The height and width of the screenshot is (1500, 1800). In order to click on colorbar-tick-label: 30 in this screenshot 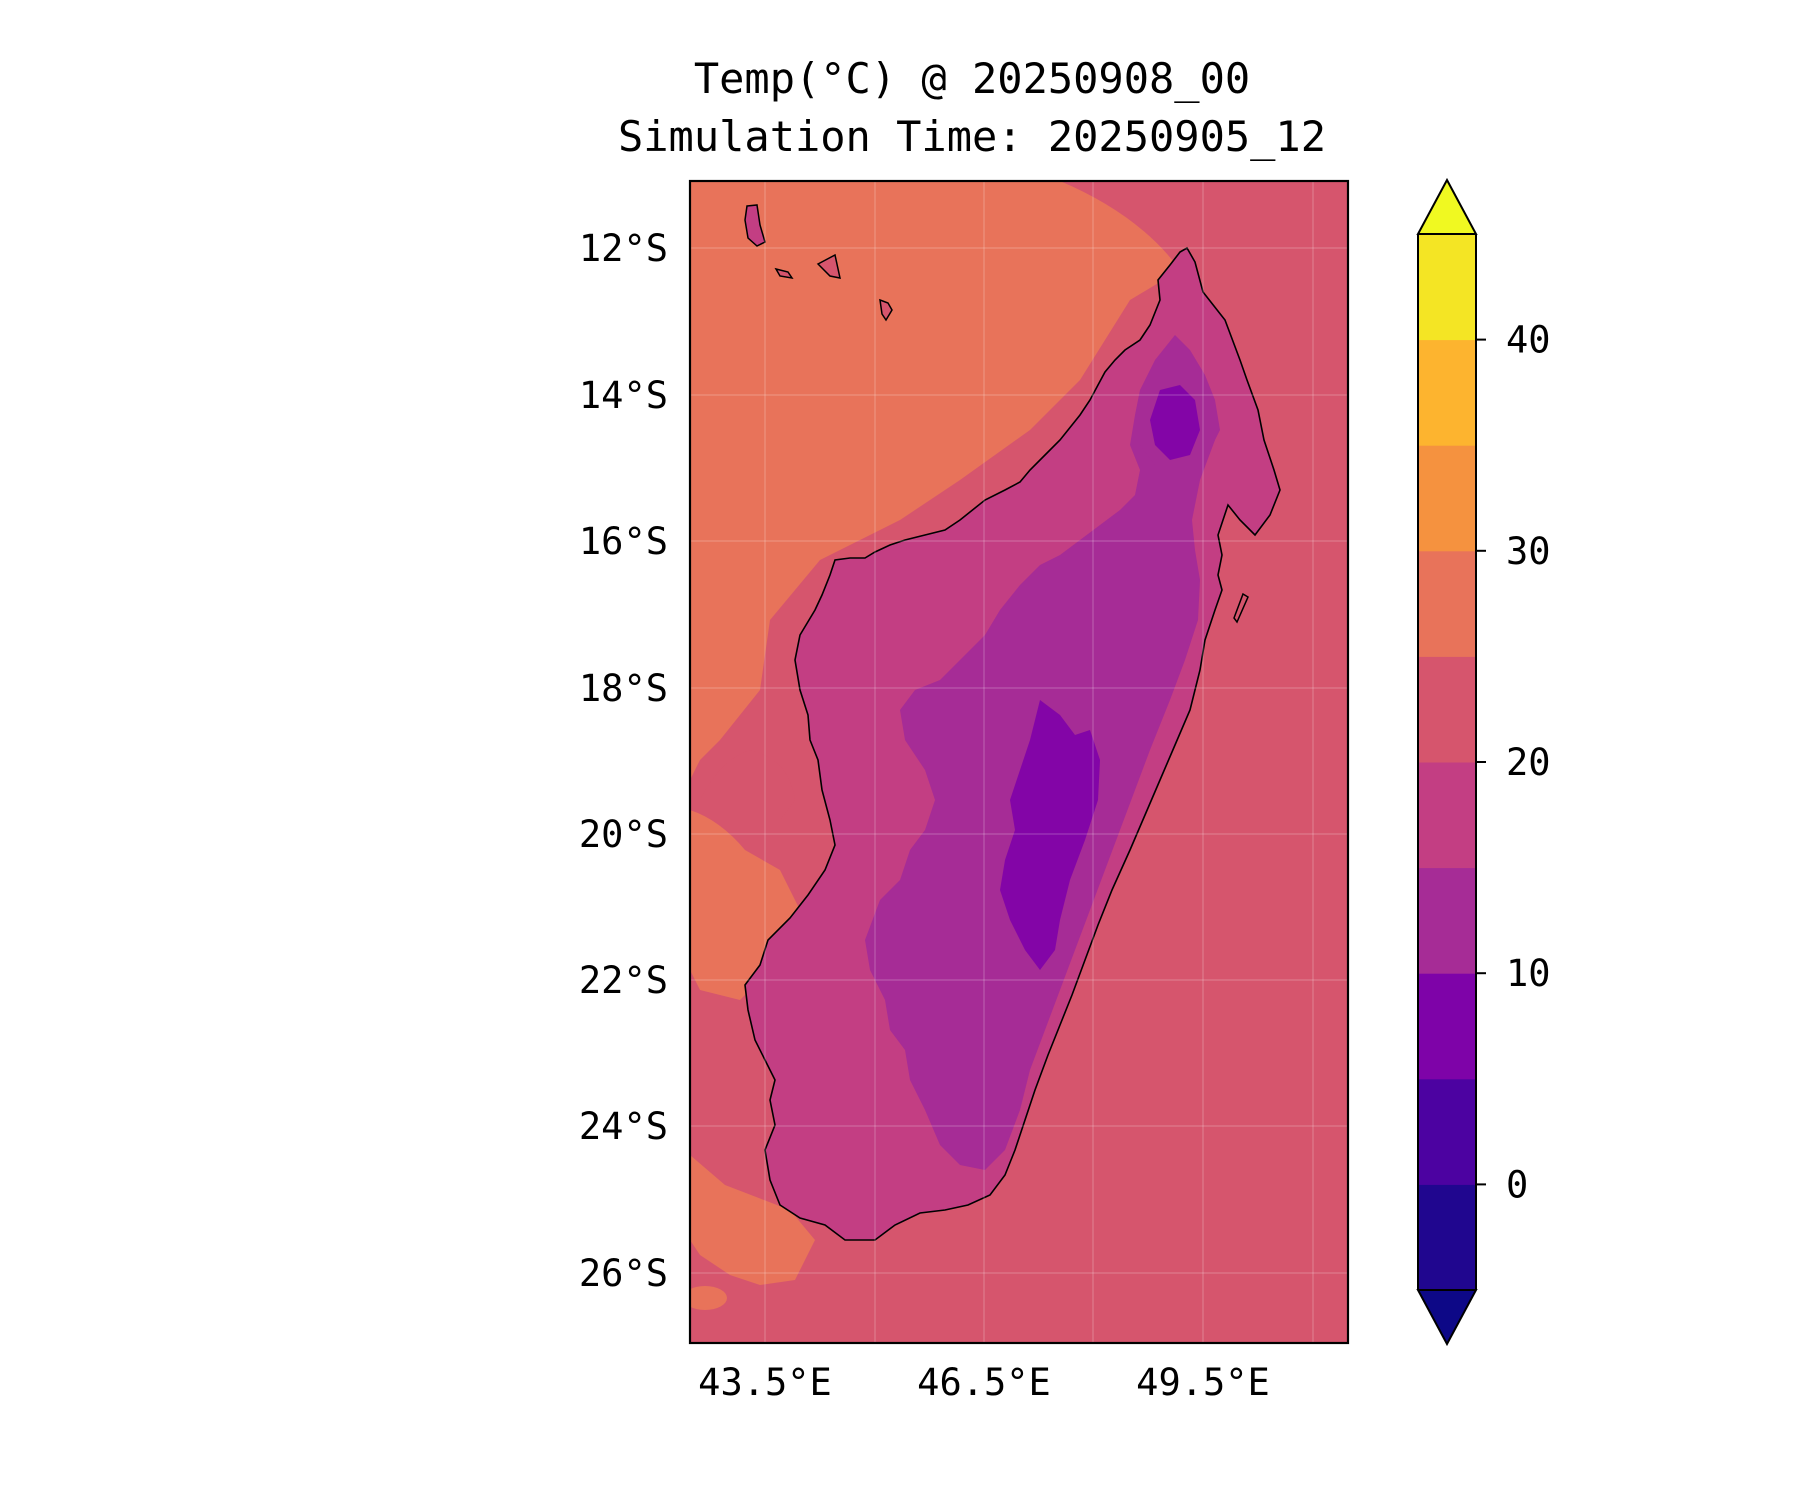, I will do `click(1528, 551)`.